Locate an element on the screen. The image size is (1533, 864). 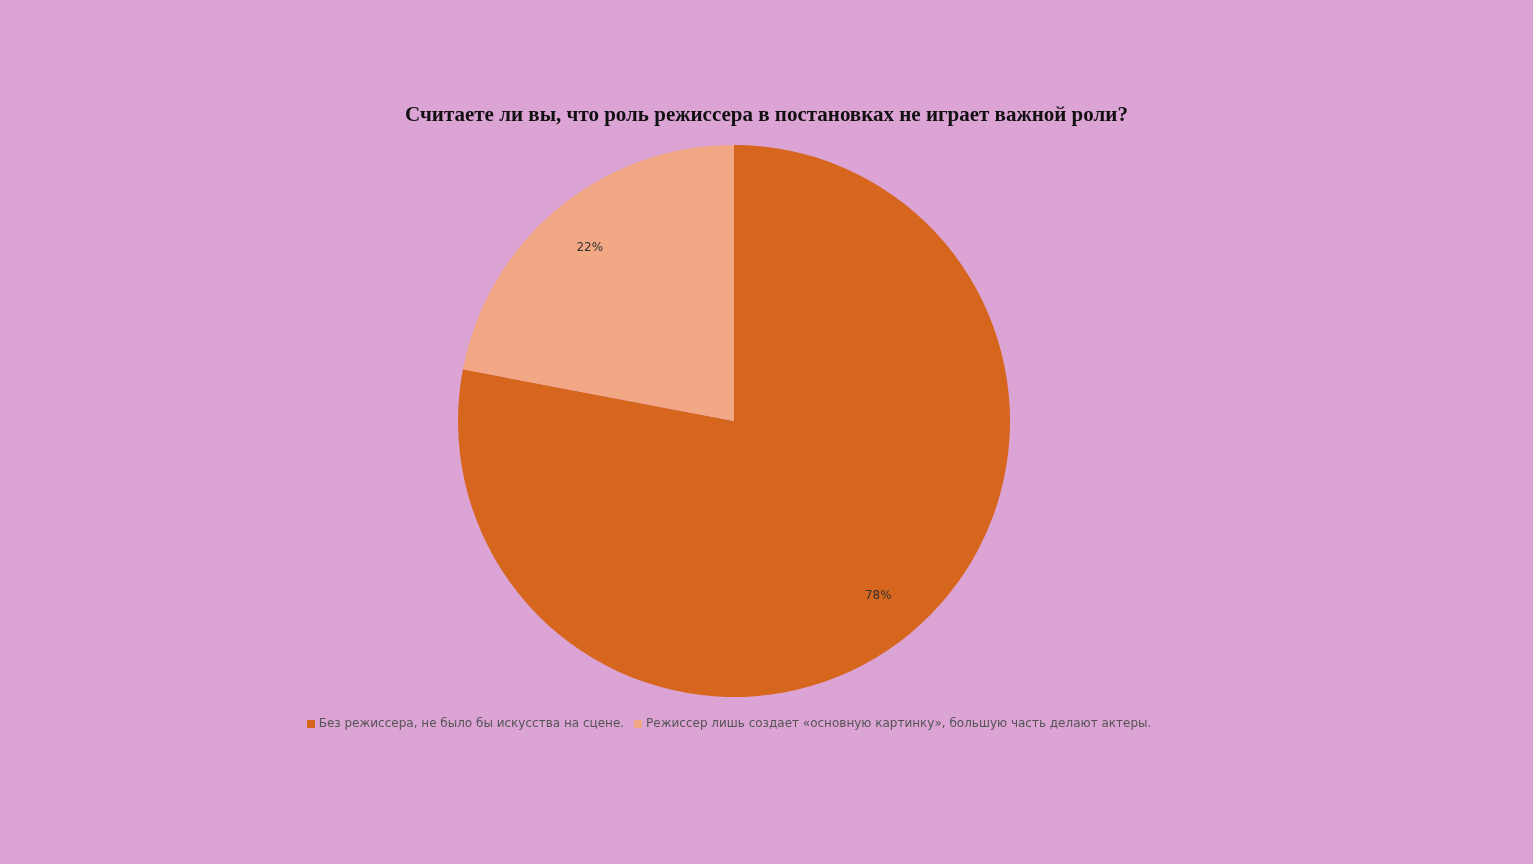
chart-title: Считаете ли вы, что роль режиссера в постановках не играет важной роли? is located at coordinates (766, 114).